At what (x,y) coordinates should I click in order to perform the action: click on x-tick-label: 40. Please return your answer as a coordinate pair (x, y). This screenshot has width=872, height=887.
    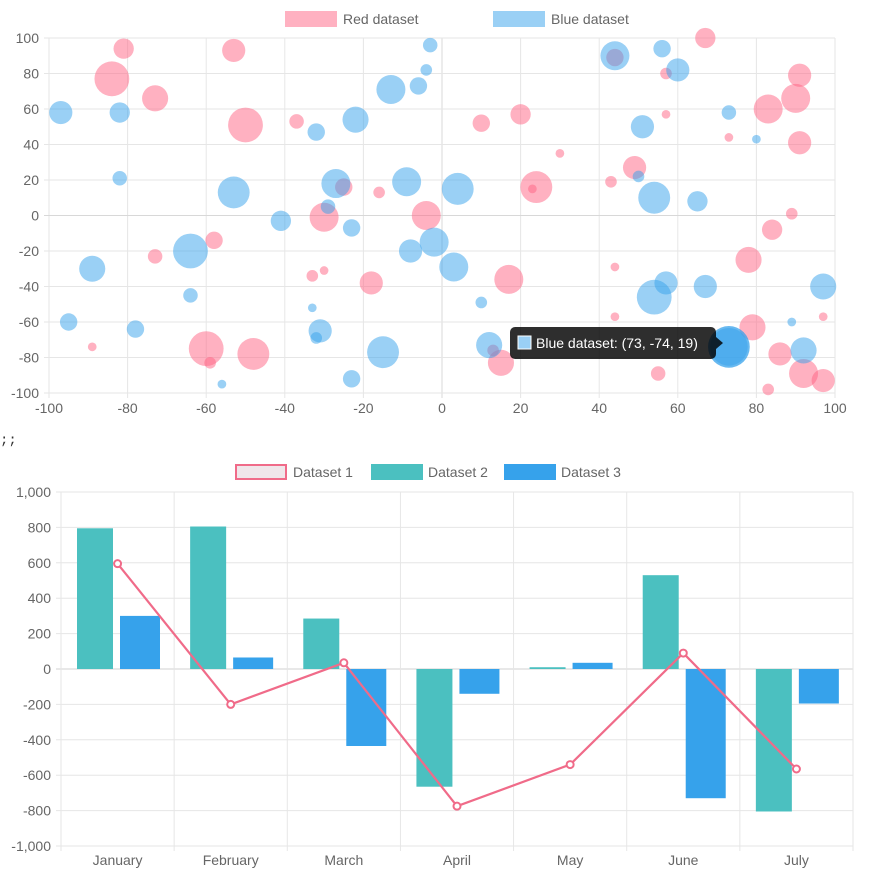
    Looking at the image, I should click on (599, 408).